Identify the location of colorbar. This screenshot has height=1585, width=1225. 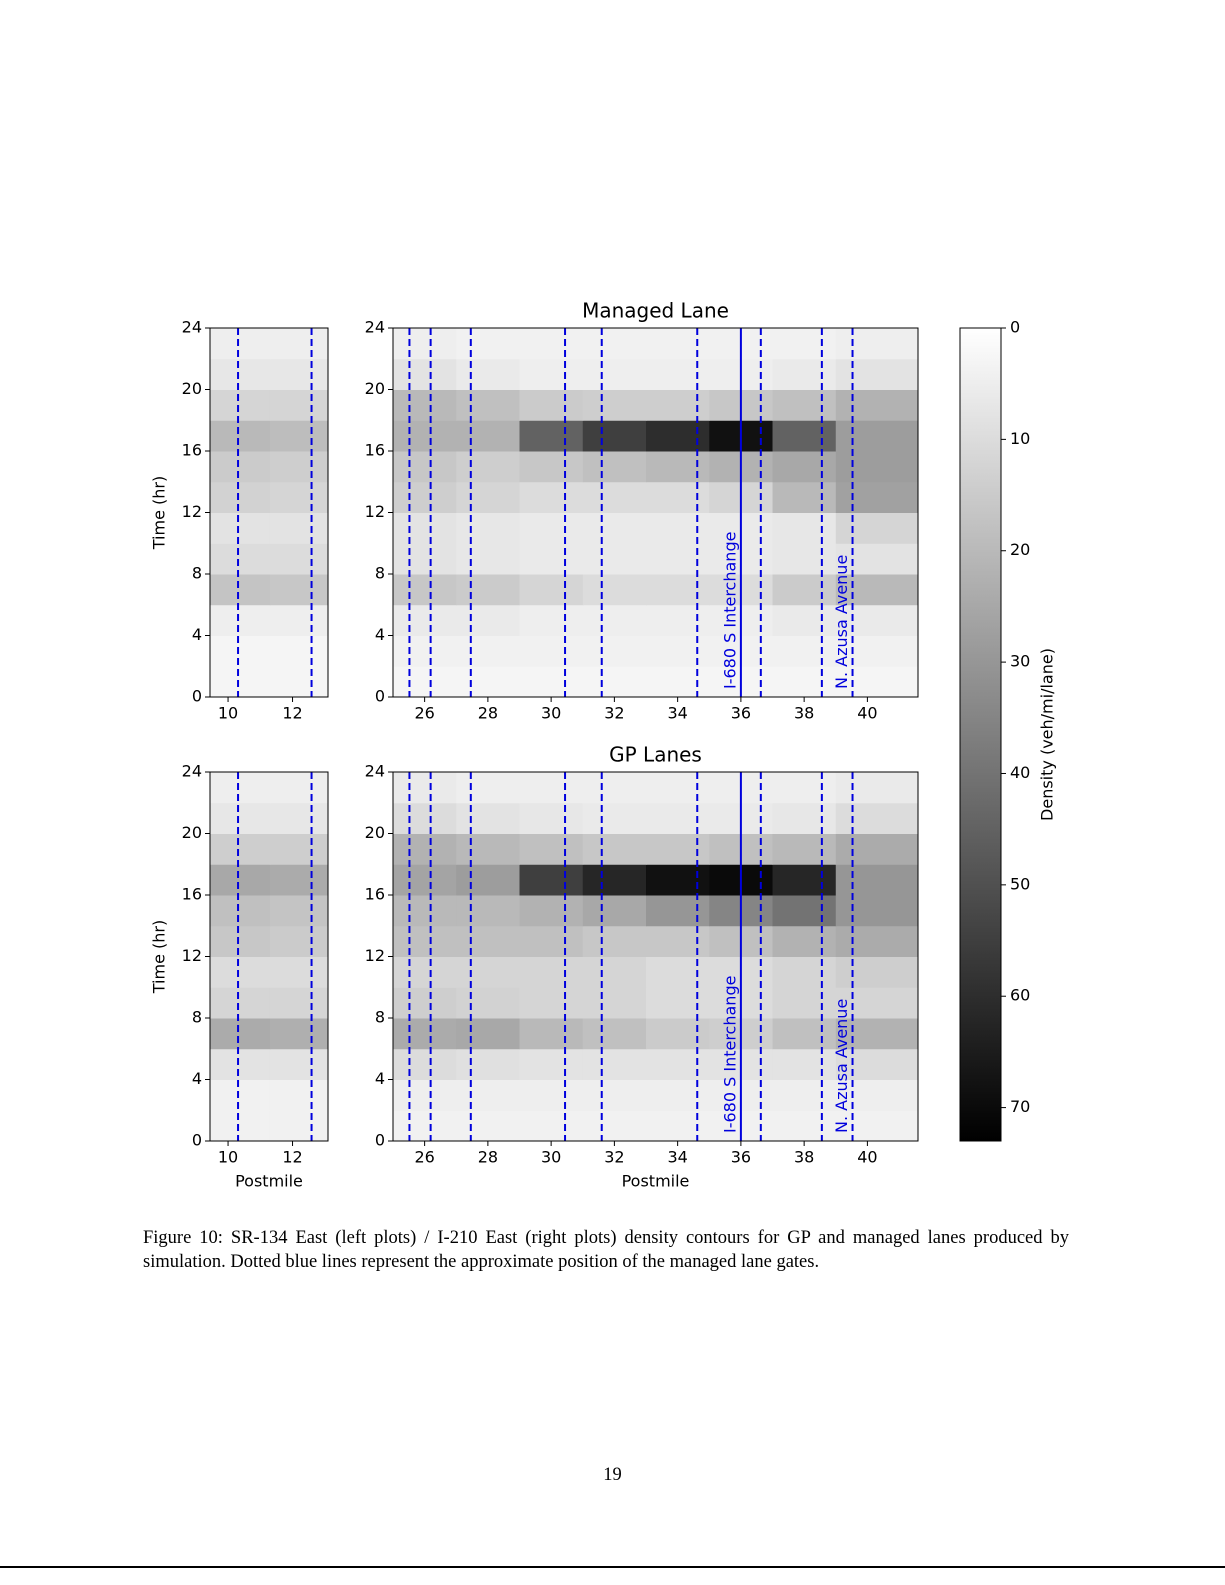
(980, 734).